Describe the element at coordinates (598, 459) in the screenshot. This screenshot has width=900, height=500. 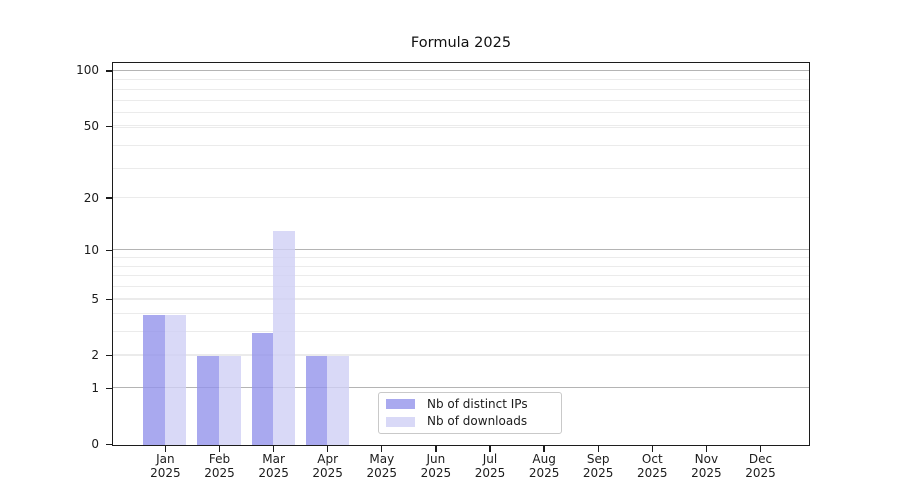
I see `x-tick-label-month: Sep` at that location.